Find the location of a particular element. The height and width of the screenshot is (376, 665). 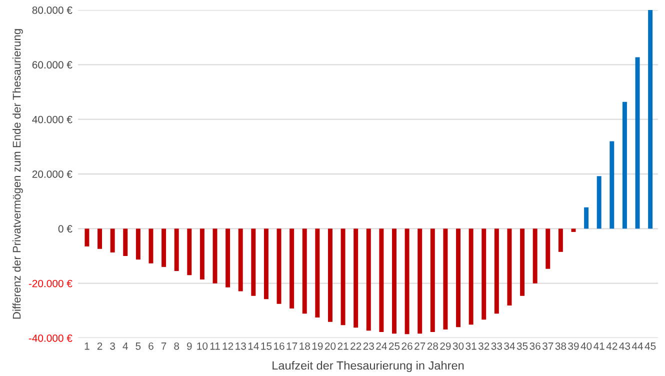

x-tick-label: 44 is located at coordinates (638, 346).